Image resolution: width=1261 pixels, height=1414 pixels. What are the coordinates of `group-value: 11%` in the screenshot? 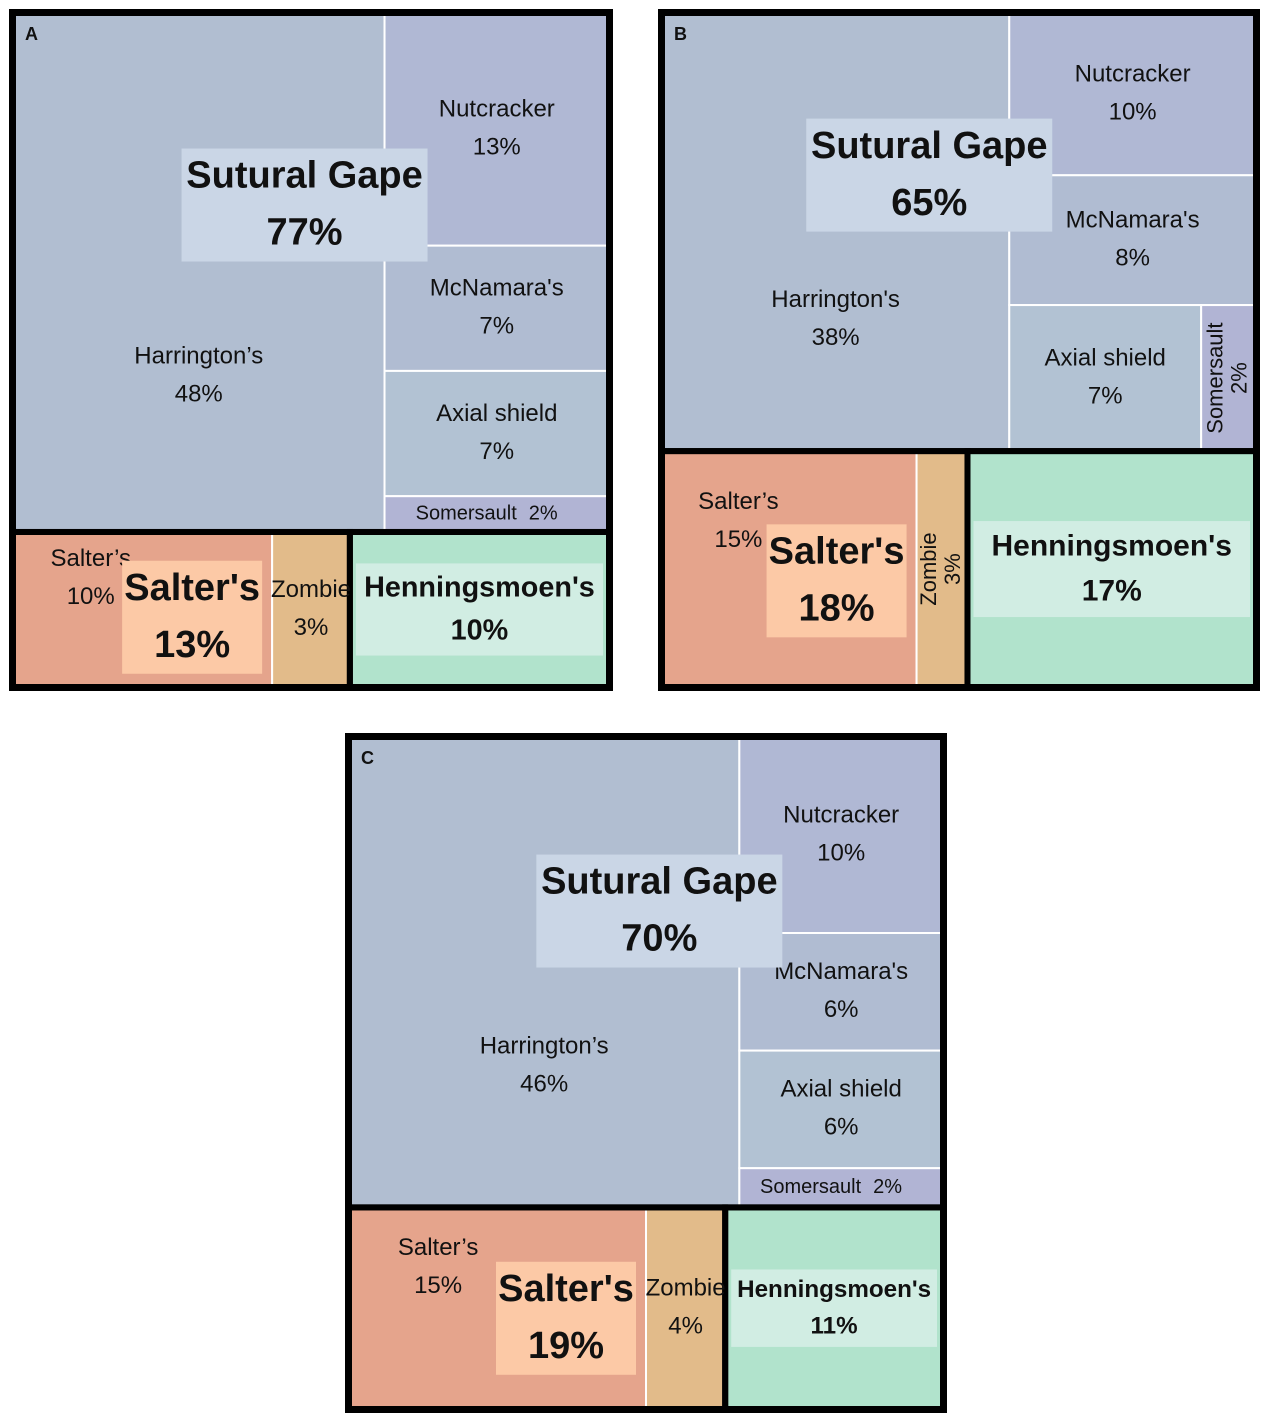 It's located at (834, 1325).